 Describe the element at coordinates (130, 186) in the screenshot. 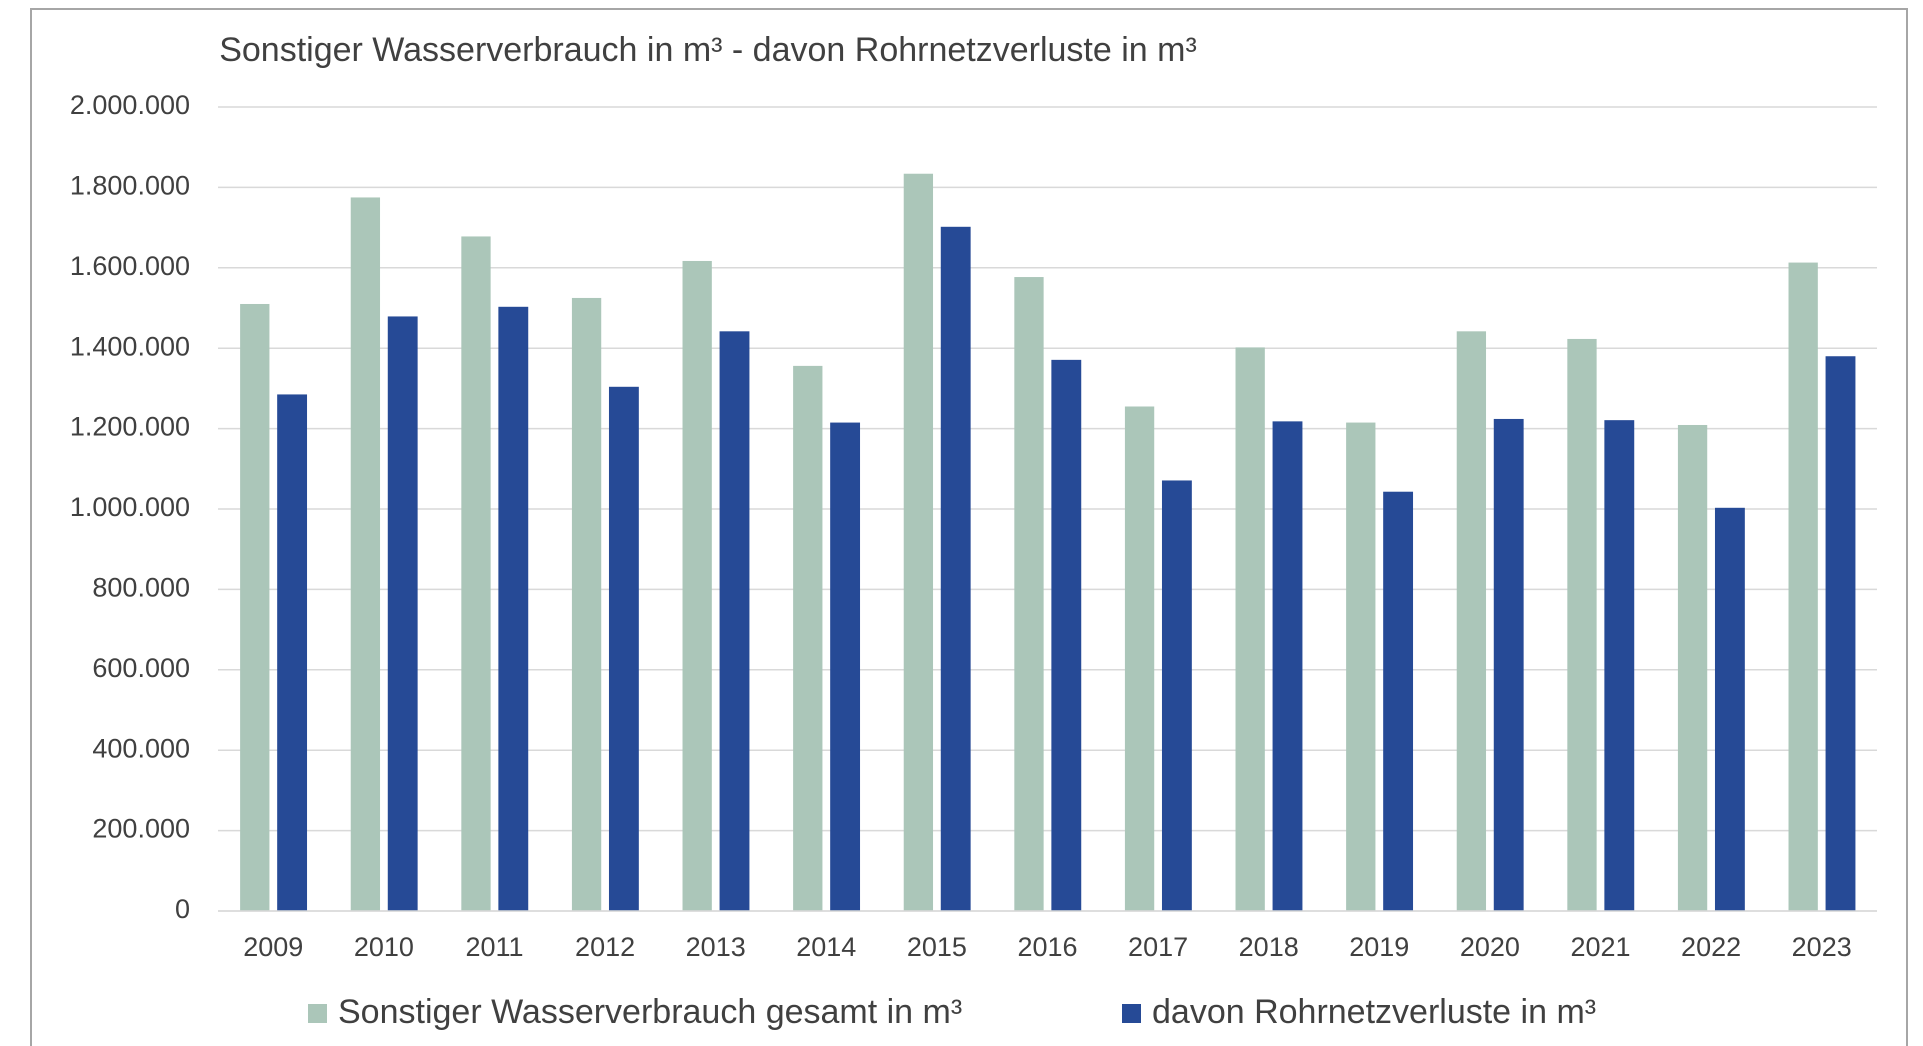

I see `y-tick-label: 1.800.000` at that location.